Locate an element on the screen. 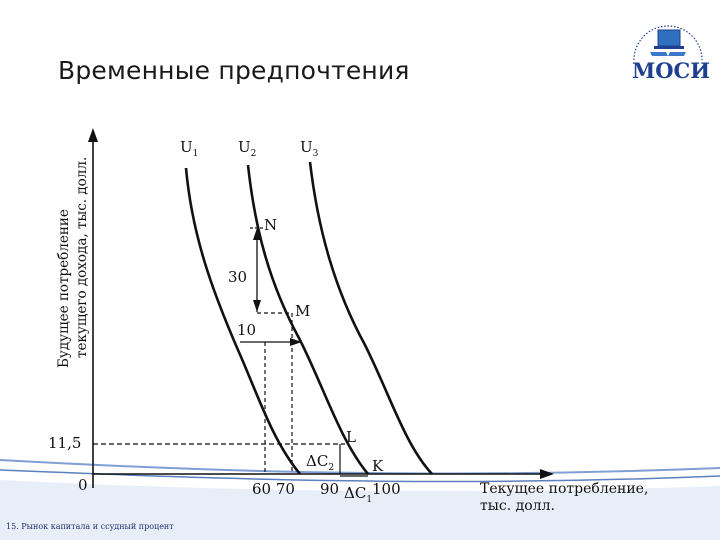 This screenshot has height=540, width=720. curve-u2-label: U2 is located at coordinates (247, 148).